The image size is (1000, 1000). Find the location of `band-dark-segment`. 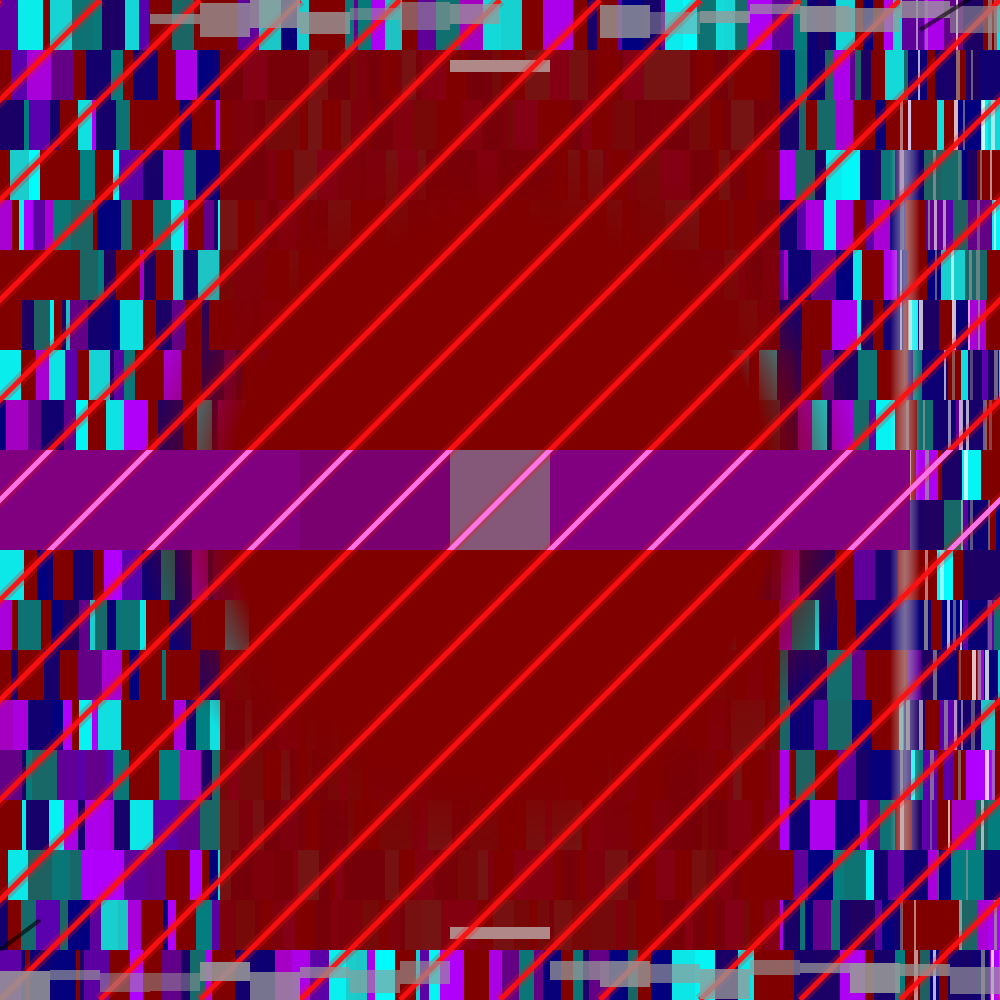

band-dark-segment is located at coordinates (375, 500).